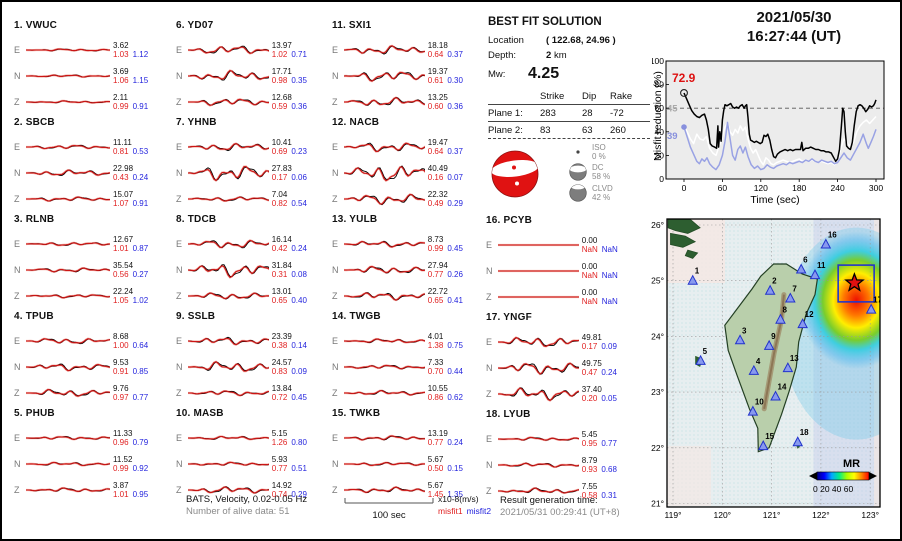  I want to click on lon-tick-label: 119°, so click(673, 515).